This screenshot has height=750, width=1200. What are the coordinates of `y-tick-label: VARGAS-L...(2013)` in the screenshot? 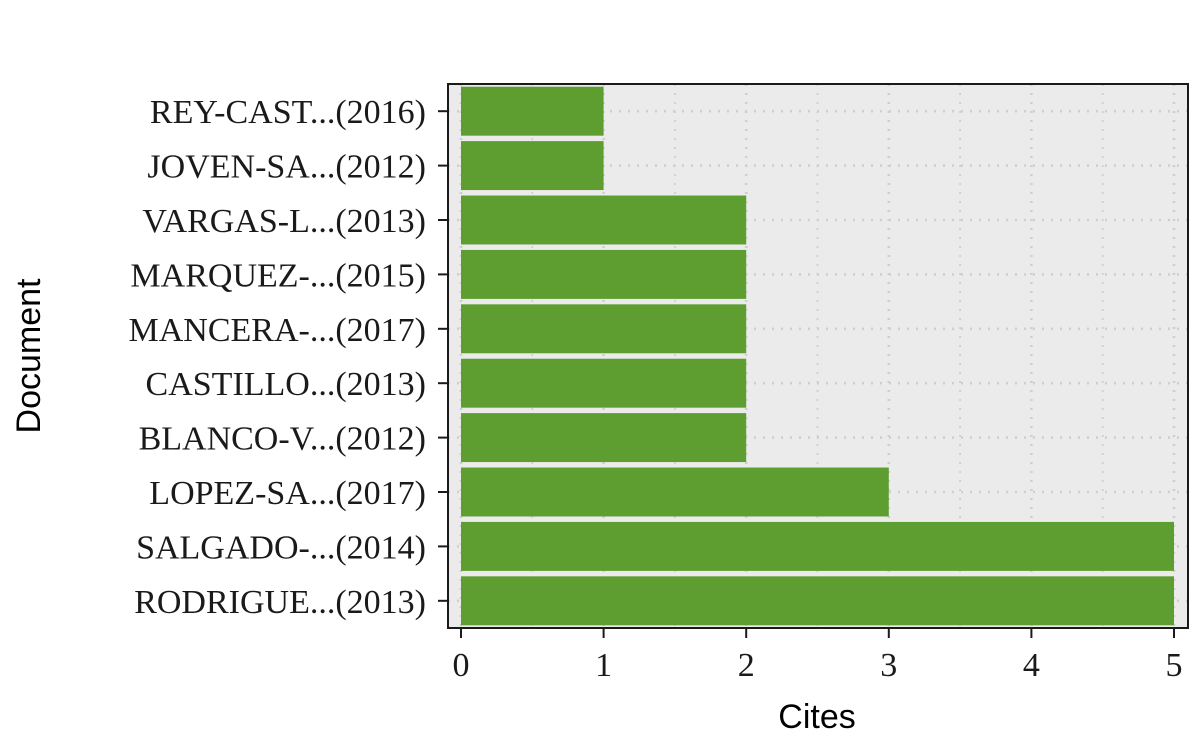 It's located at (284, 221).